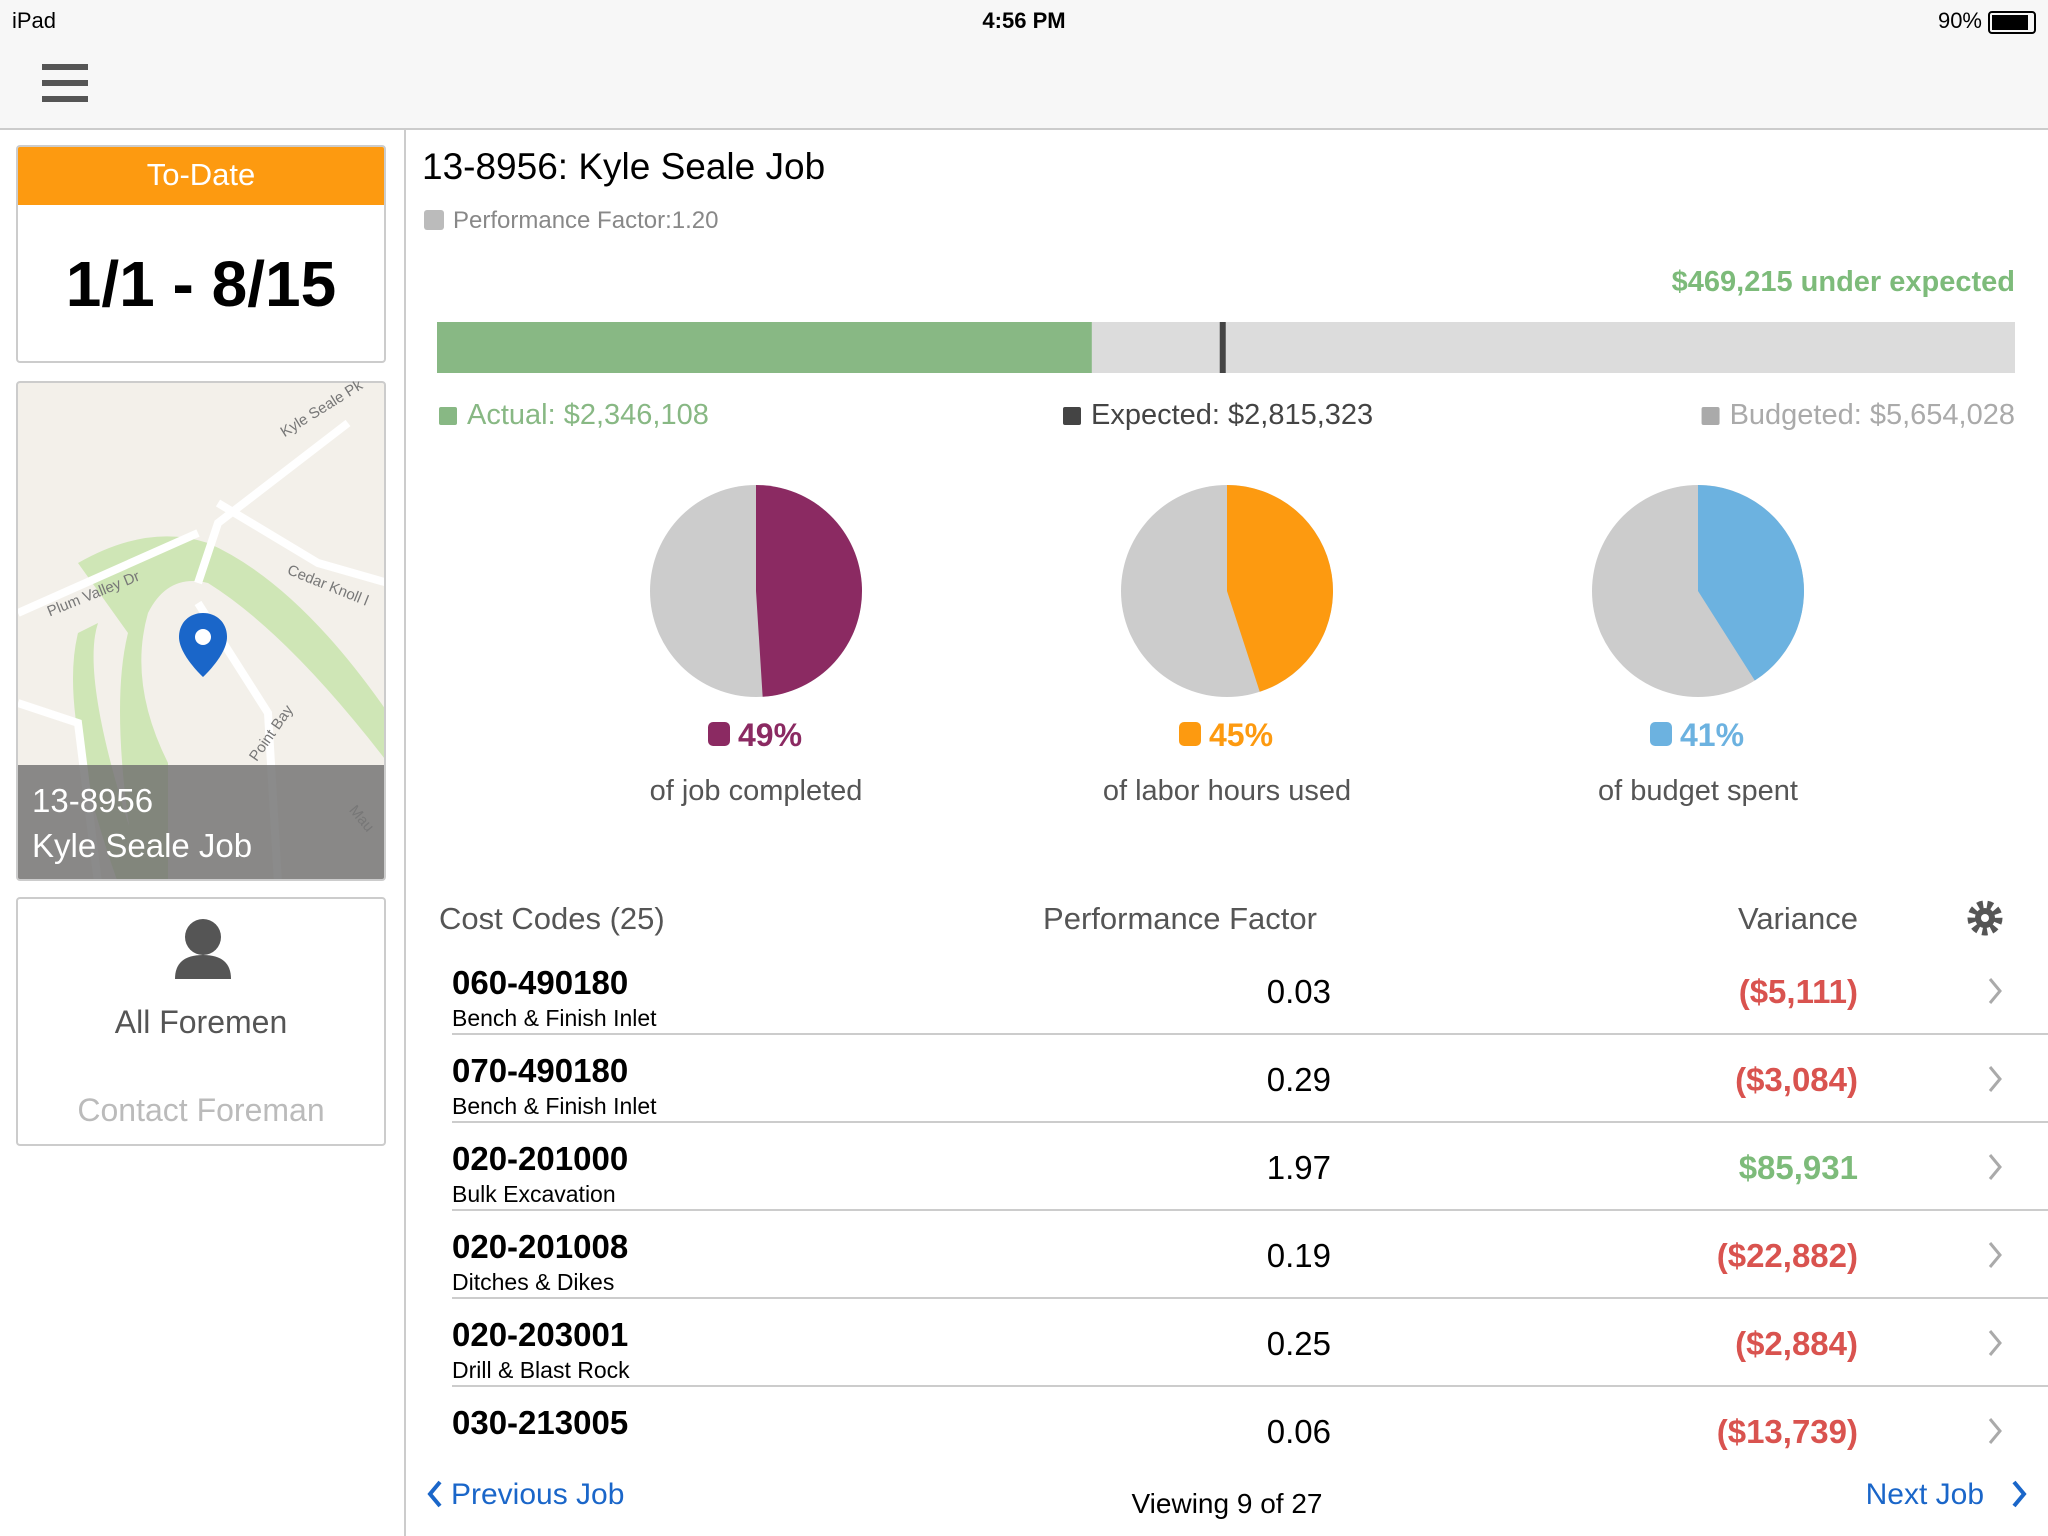 The height and width of the screenshot is (1536, 2048). Describe the element at coordinates (201, 631) in the screenshot. I see `map-card` at that location.